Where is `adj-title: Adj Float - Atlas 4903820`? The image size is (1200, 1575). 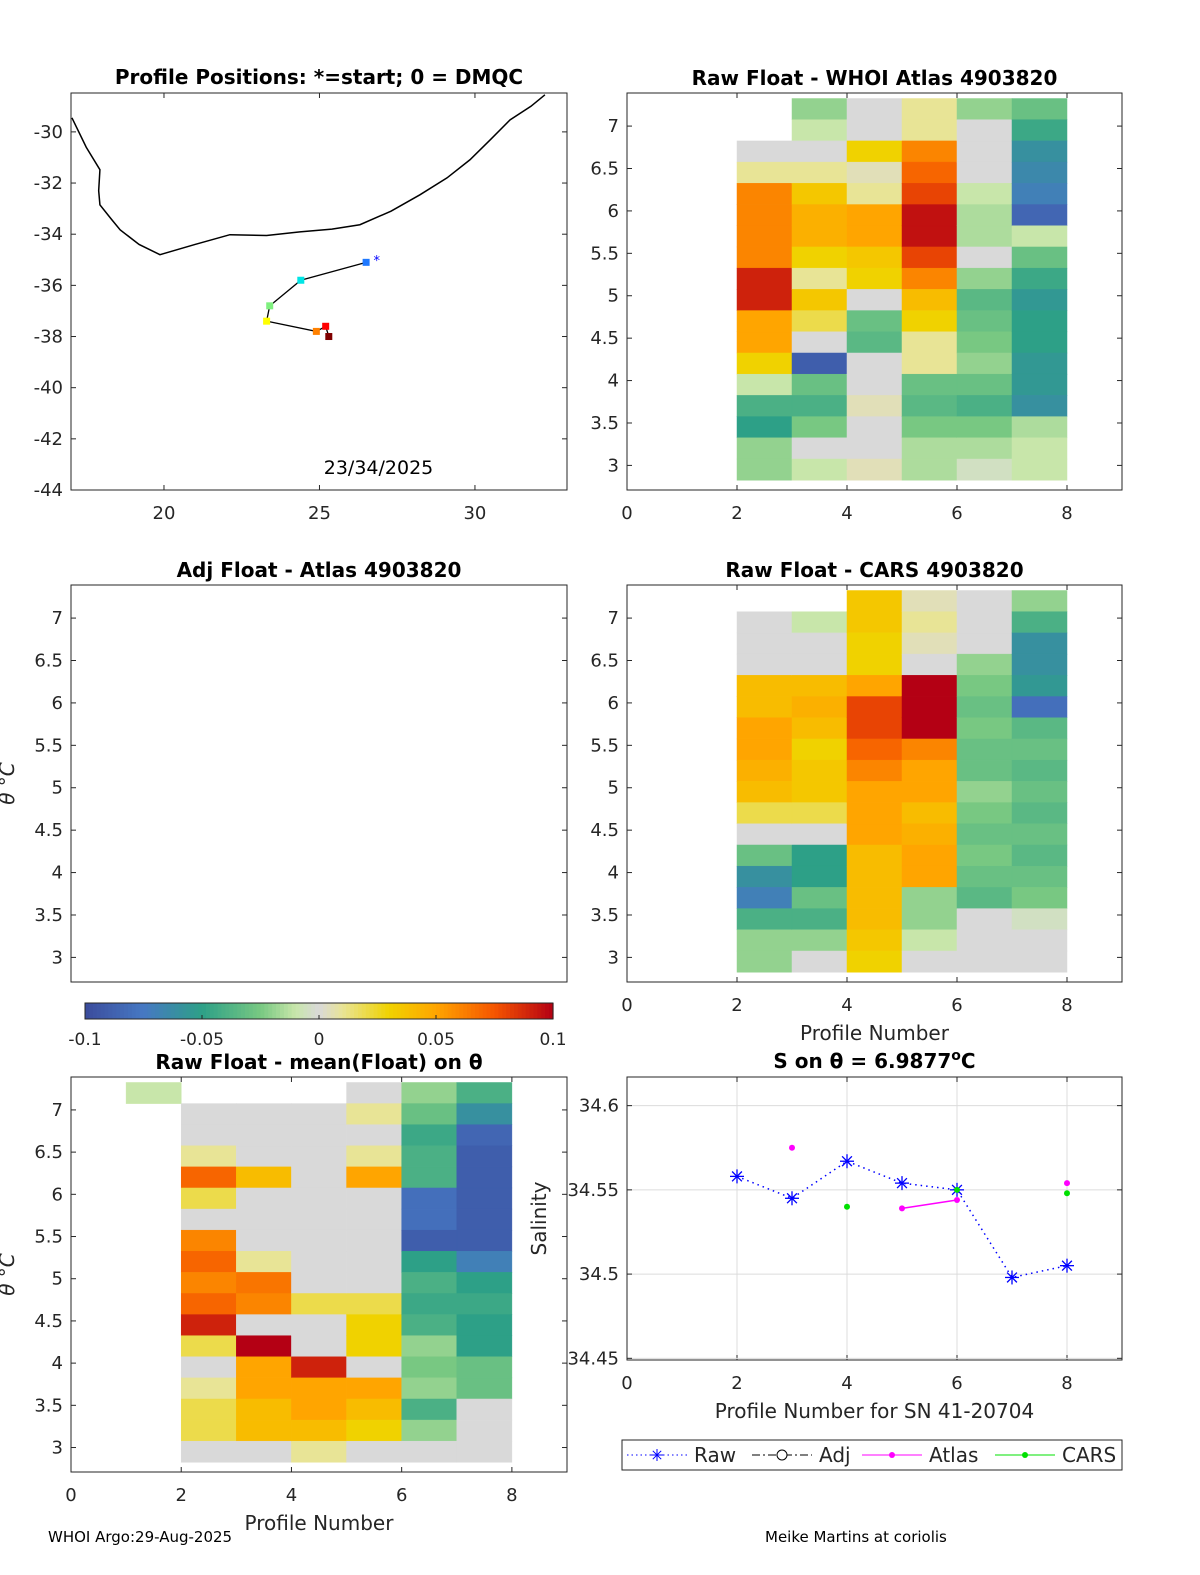 adj-title: Adj Float - Atlas 4903820 is located at coordinates (319, 570).